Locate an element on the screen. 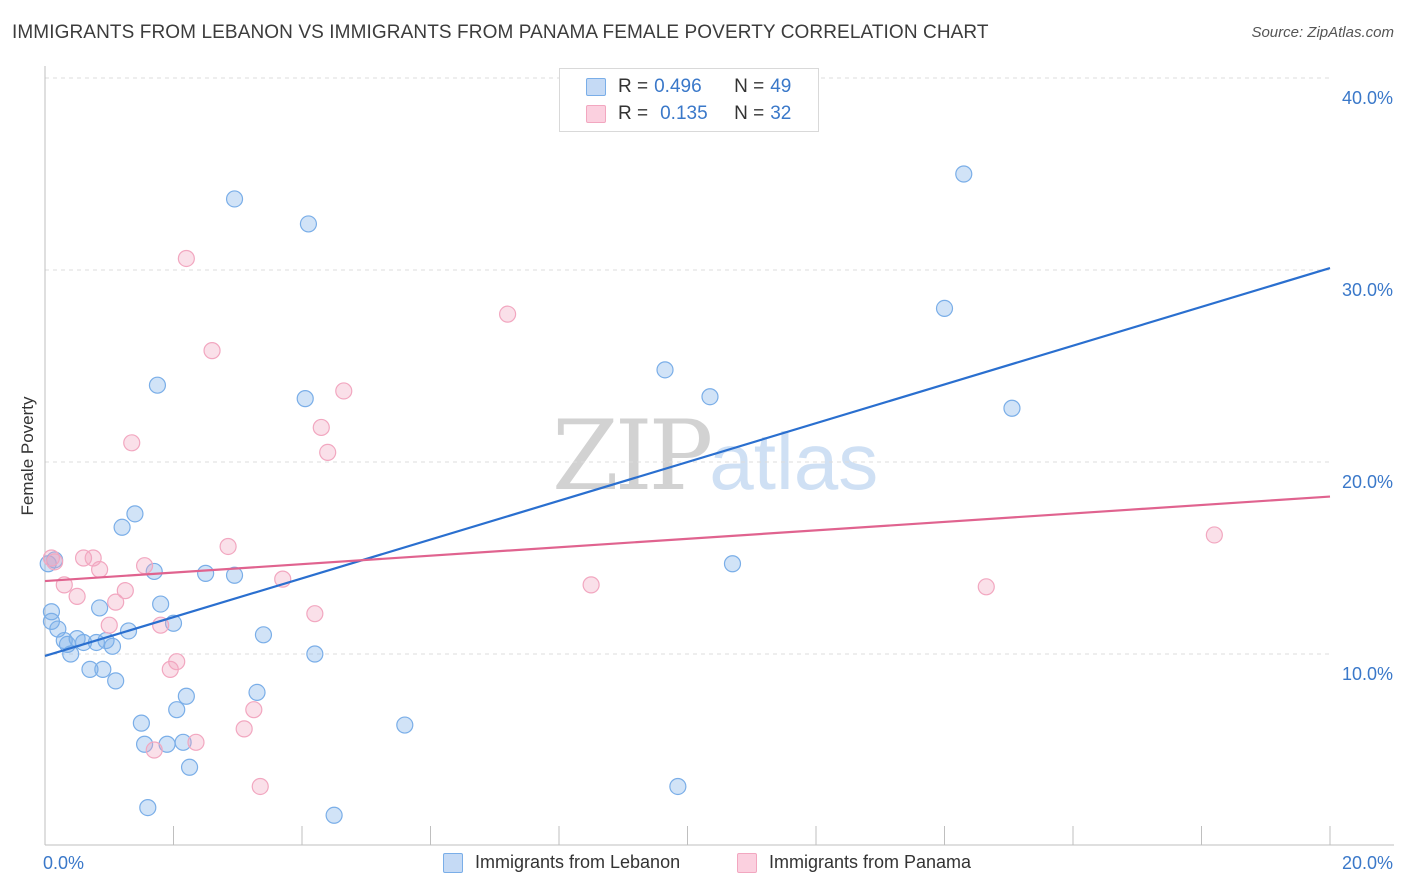 This screenshot has height=892, width=1406. series-legend-lebanon: Immigrants from Lebanon is located at coordinates (561, 862).